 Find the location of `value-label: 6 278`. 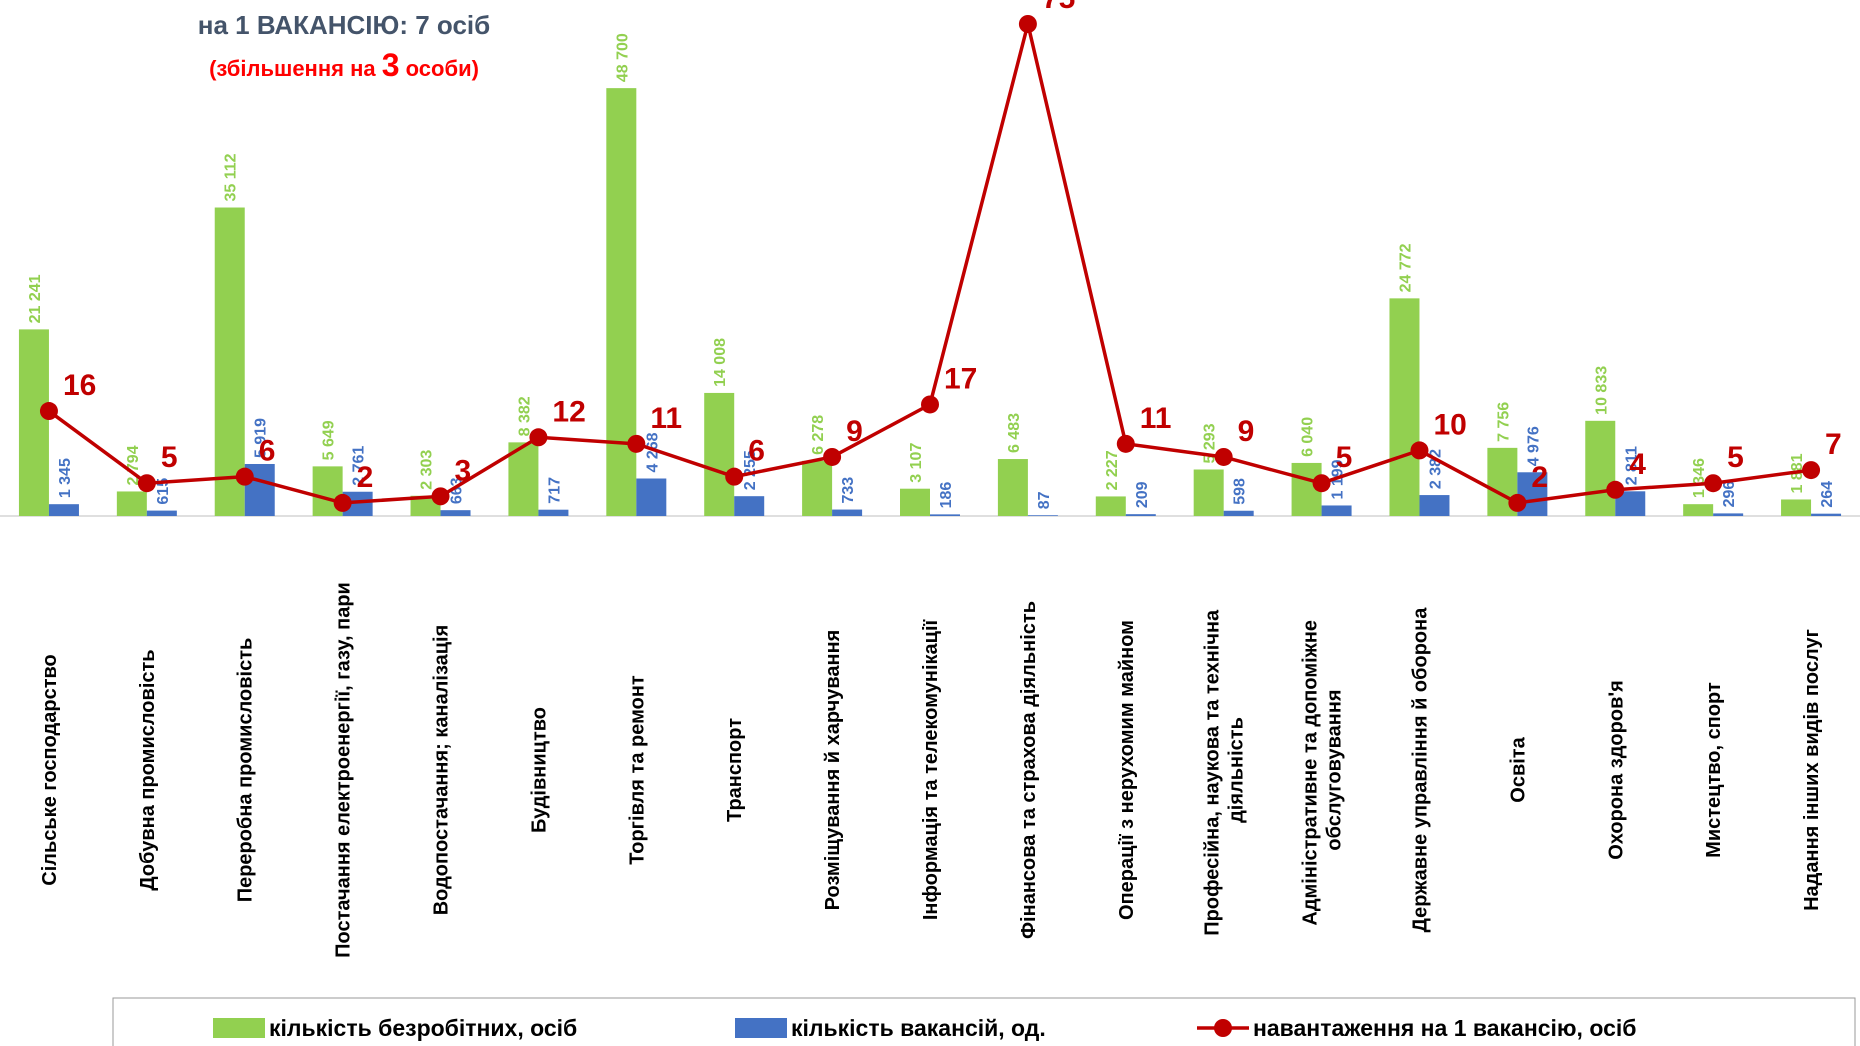

value-label: 6 278 is located at coordinates (818, 435).